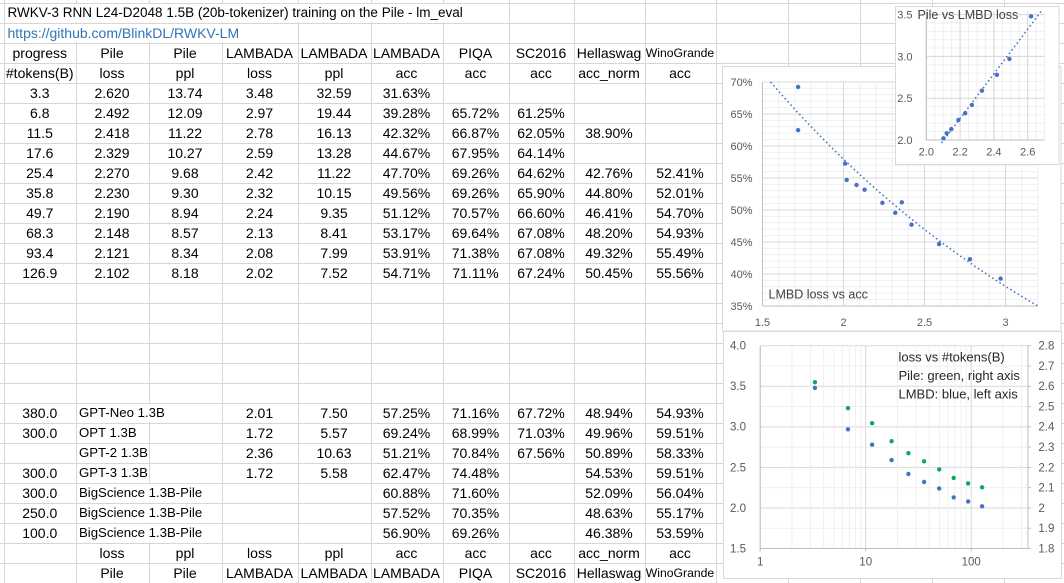 This screenshot has width=1064, height=583. Describe the element at coordinates (1046, 346) in the screenshot. I see `svg-text: 2.8` at that location.